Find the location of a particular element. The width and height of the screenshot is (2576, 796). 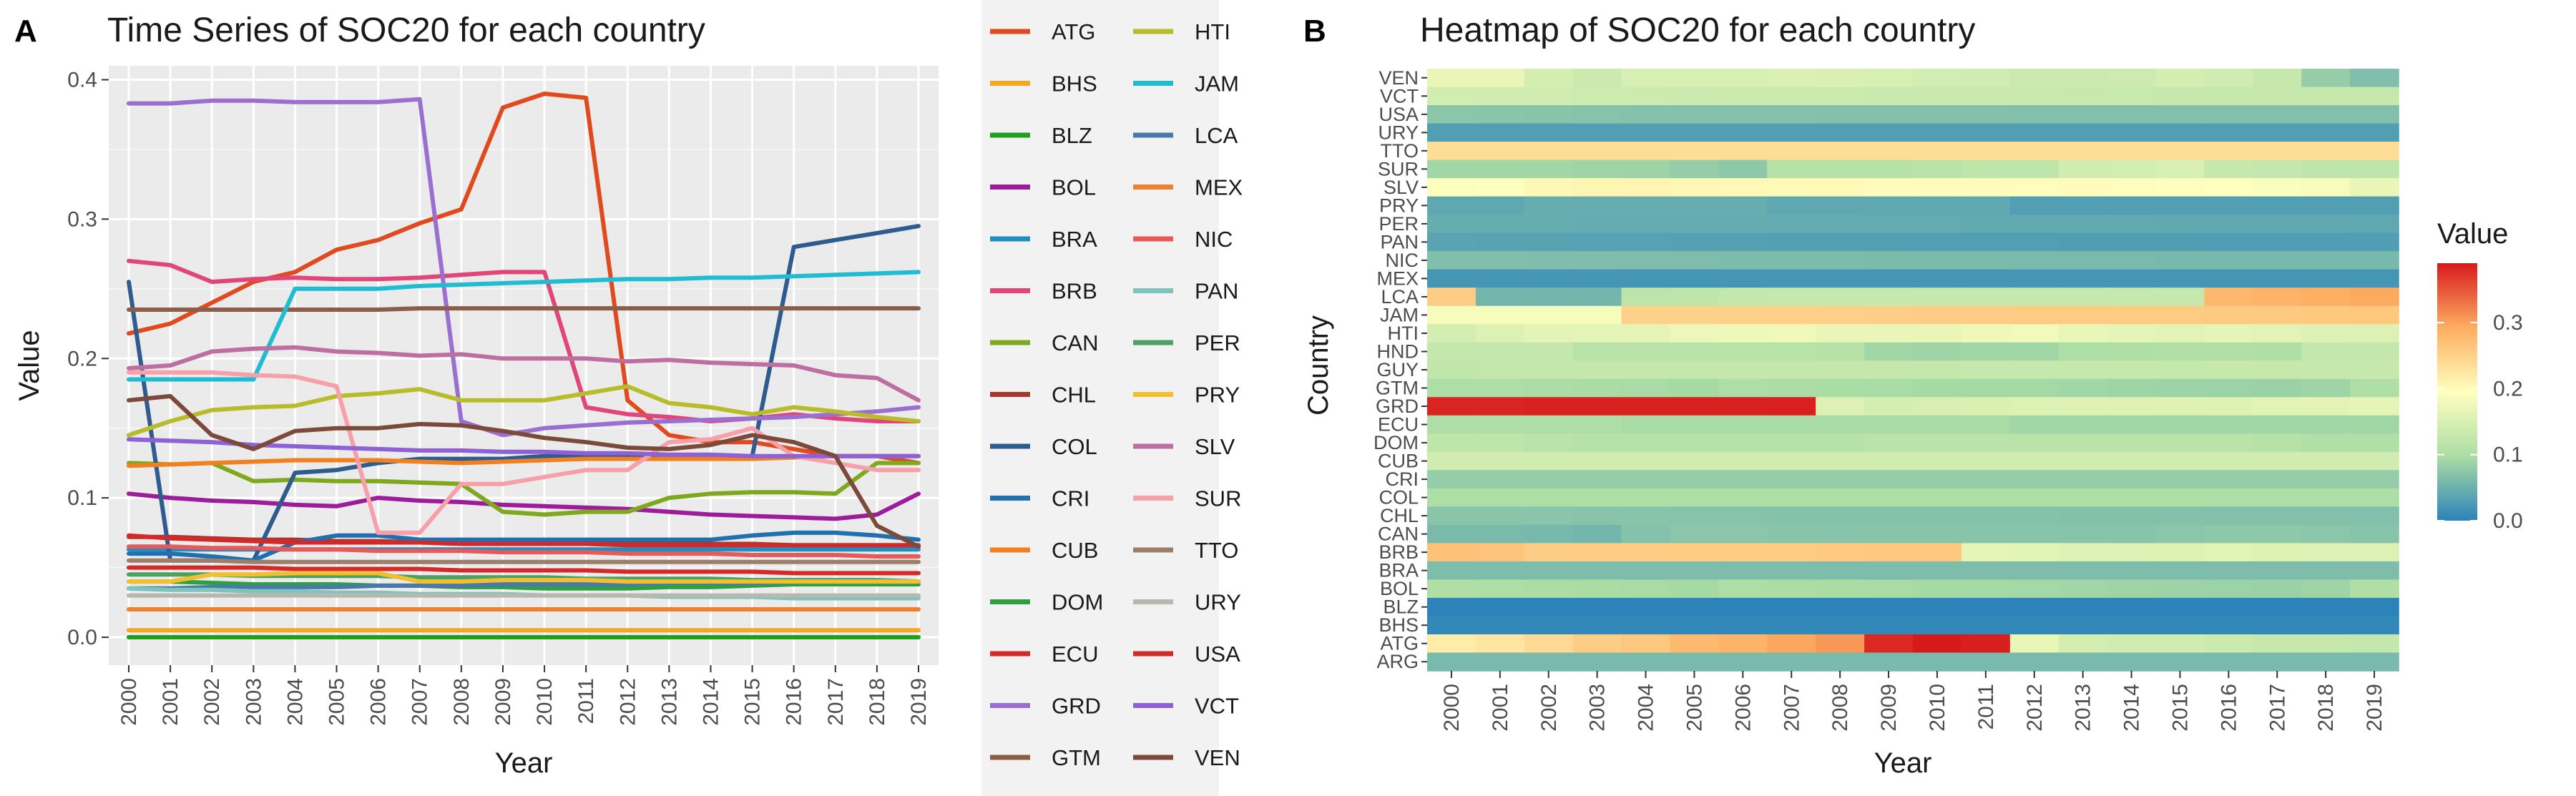

country-tick-label: GUY is located at coordinates (1397, 369).